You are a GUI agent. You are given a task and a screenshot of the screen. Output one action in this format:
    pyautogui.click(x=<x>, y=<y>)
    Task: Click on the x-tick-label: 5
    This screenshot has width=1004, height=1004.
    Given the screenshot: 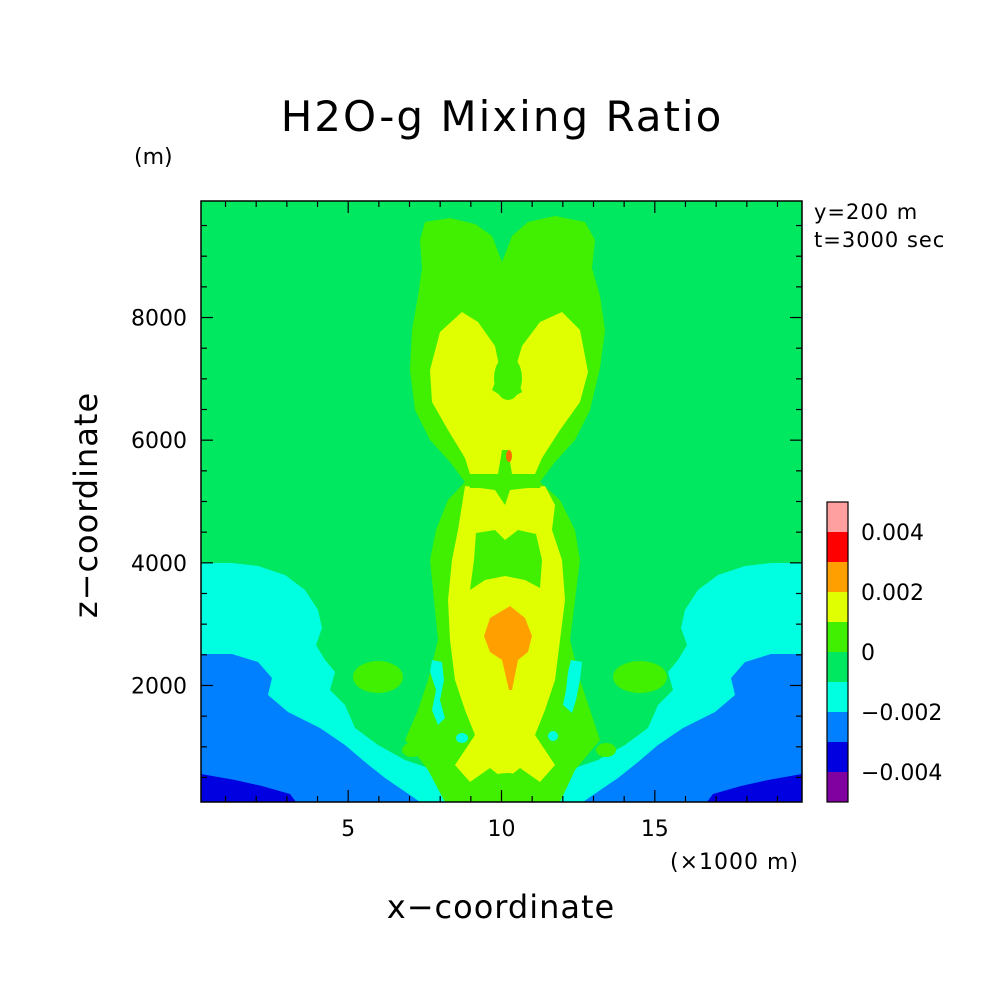 What is the action you would take?
    pyautogui.click(x=348, y=829)
    